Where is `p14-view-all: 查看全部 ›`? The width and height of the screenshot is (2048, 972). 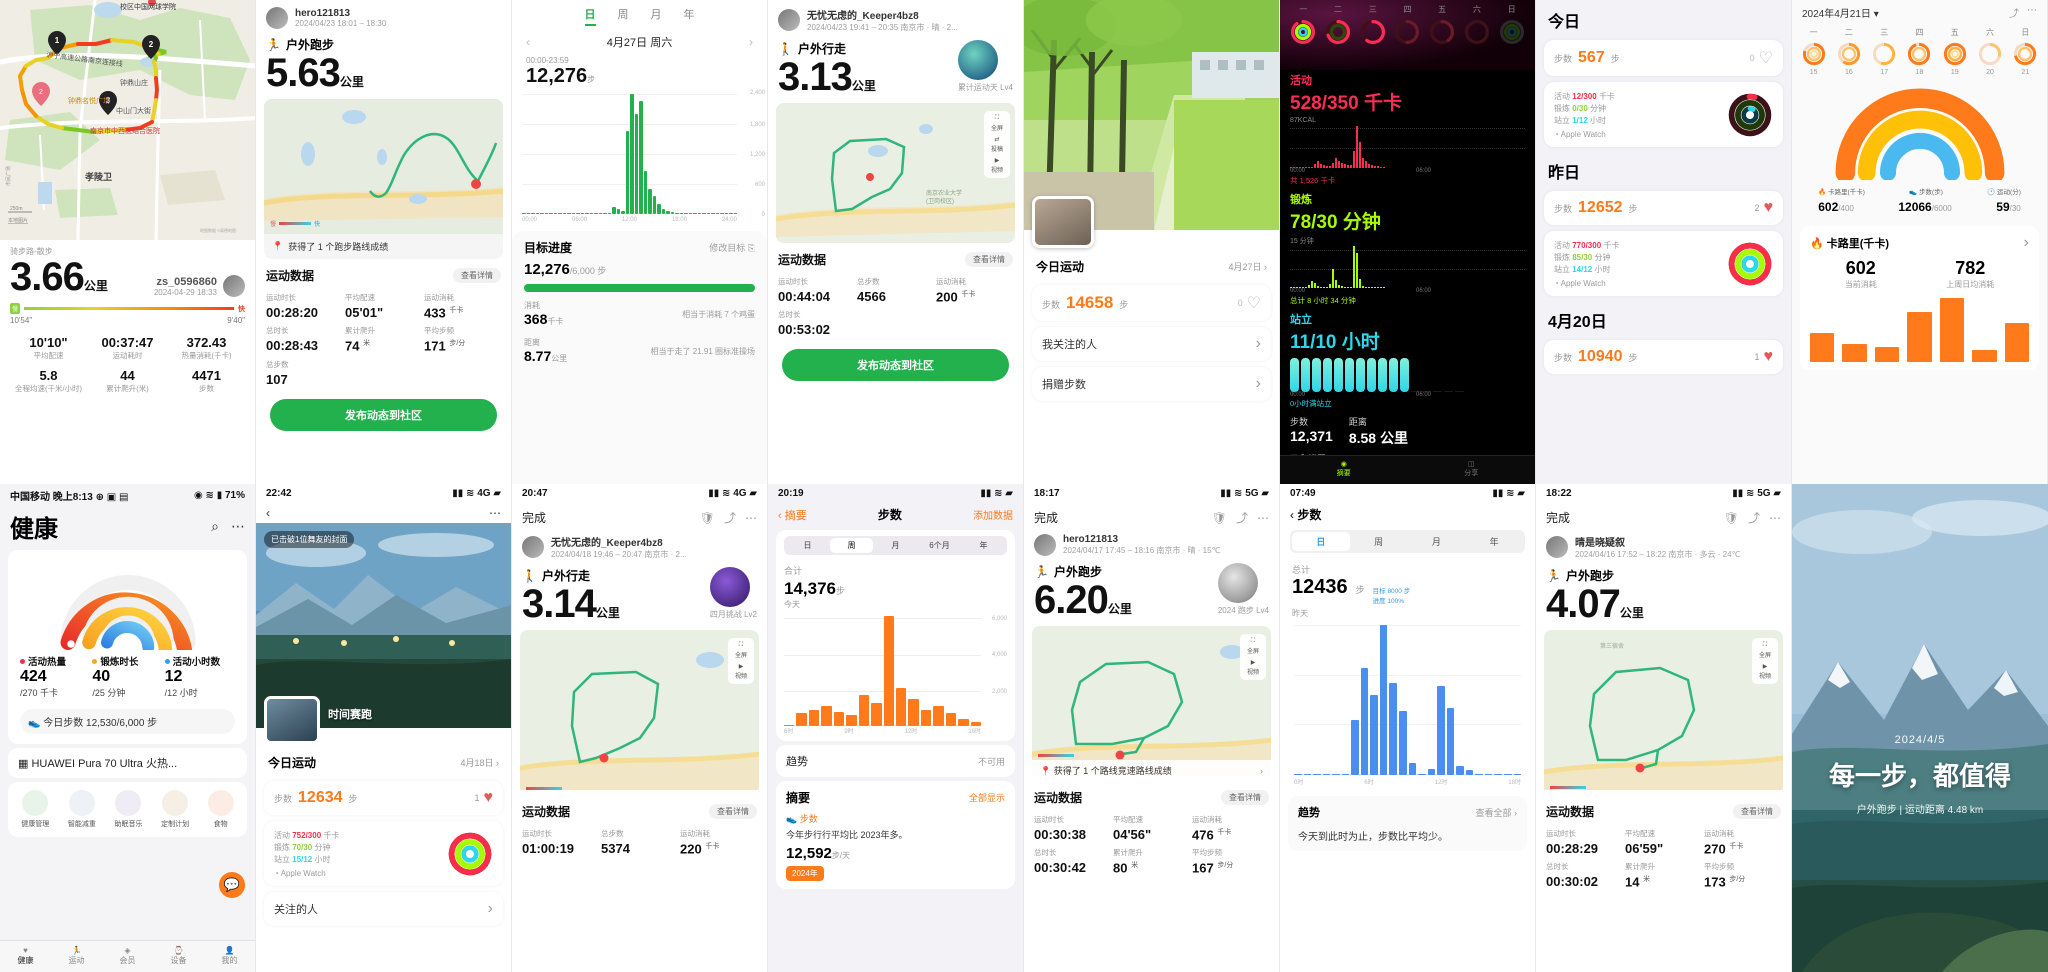
p14-view-all: 查看全部 › is located at coordinates (1496, 812).